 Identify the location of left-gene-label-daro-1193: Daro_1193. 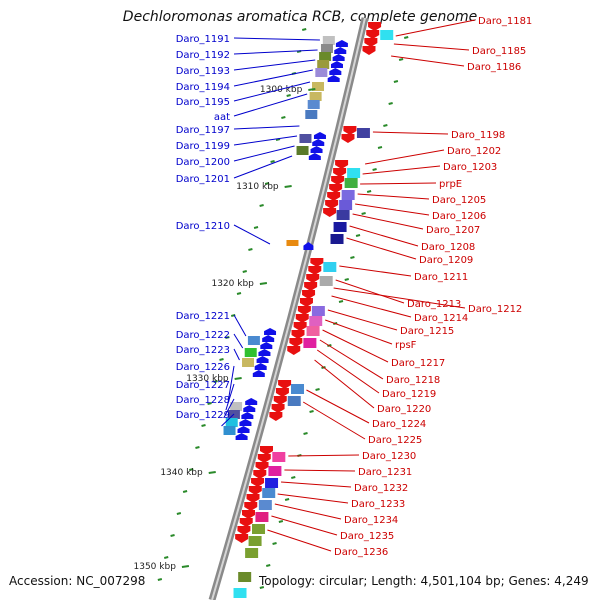
(203, 71).